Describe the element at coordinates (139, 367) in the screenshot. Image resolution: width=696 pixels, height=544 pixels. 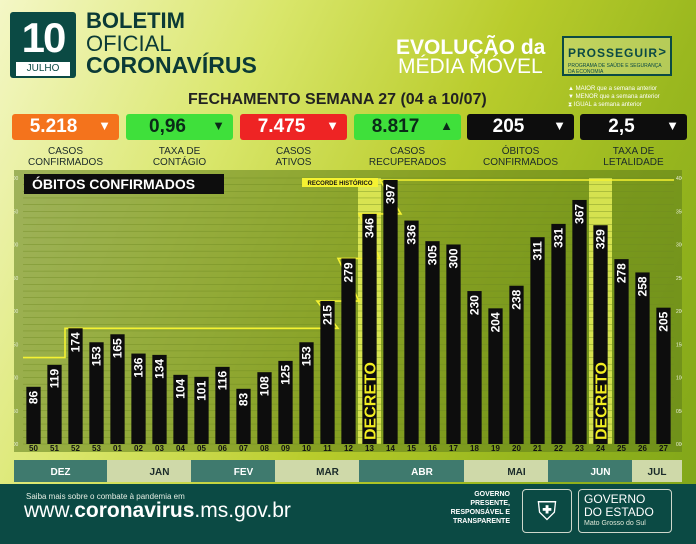
I see `bar-value-label: 136` at that location.